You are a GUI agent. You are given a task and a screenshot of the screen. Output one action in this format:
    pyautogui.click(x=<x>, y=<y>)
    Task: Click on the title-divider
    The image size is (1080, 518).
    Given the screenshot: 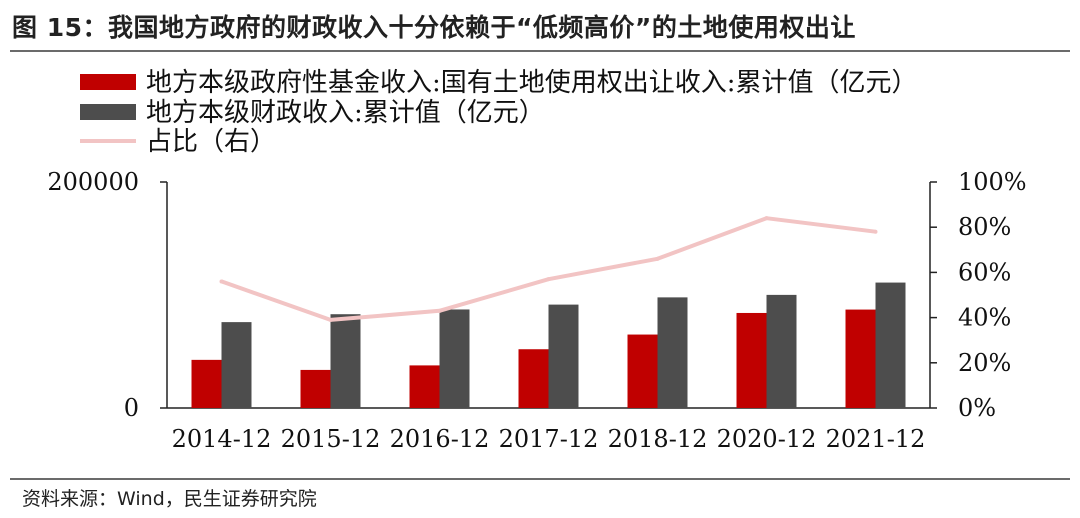 What is the action you would take?
    pyautogui.click(x=540, y=51)
    